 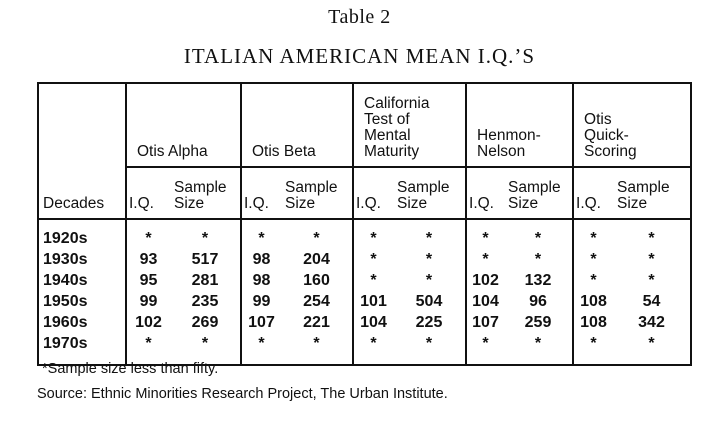 I want to click on data-cell: 517, so click(x=205, y=259).